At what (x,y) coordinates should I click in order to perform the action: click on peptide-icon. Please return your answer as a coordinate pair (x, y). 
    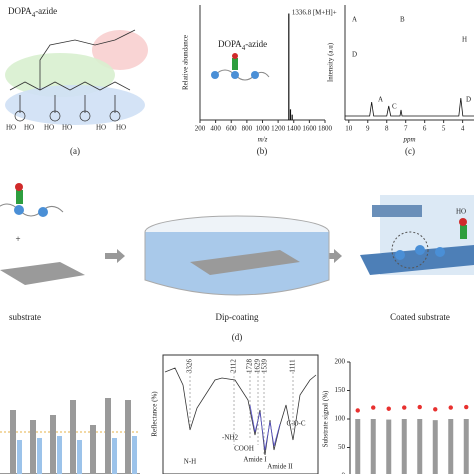
    Looking at the image, I should click on (240, 67).